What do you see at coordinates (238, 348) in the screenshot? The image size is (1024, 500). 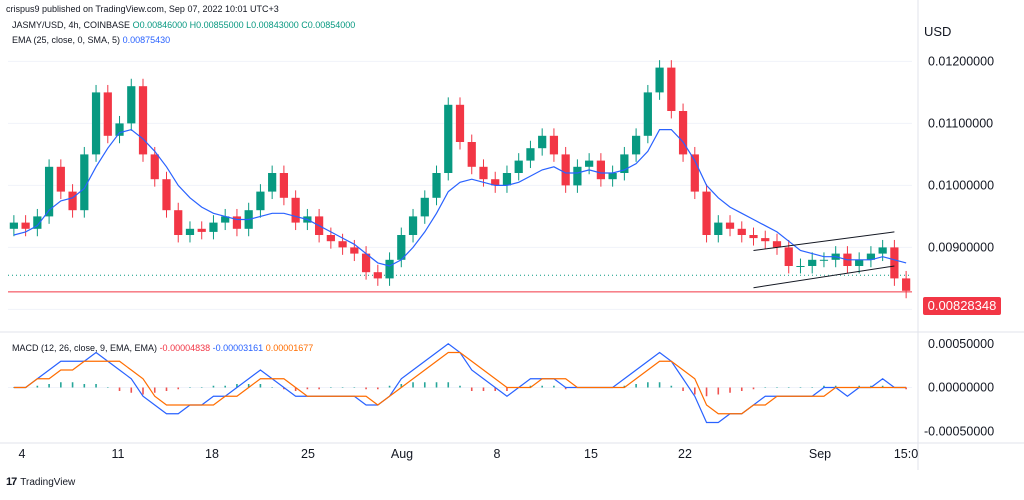 I see `macd-value-2: -0.00003161` at bounding box center [238, 348].